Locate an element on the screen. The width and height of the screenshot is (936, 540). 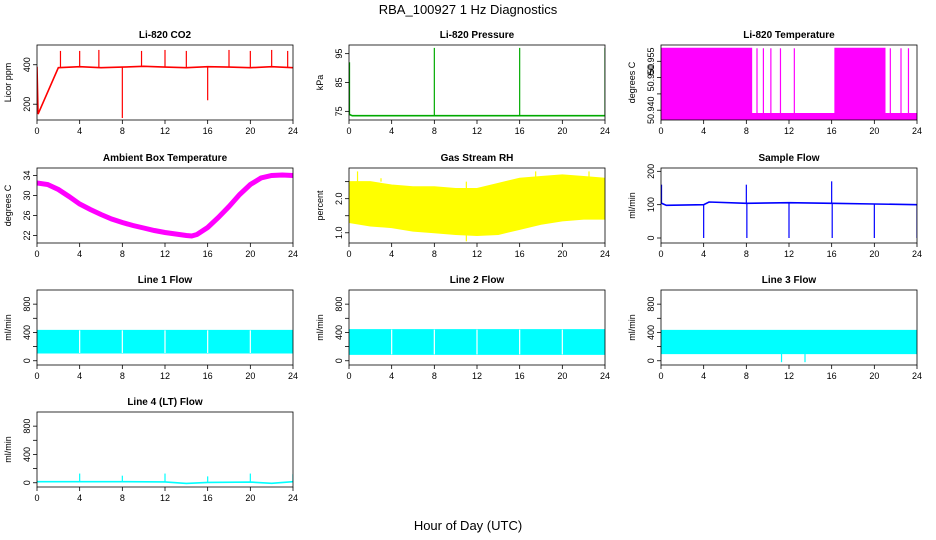
panel-title: Gas Stream RH is located at coordinates (477, 158).